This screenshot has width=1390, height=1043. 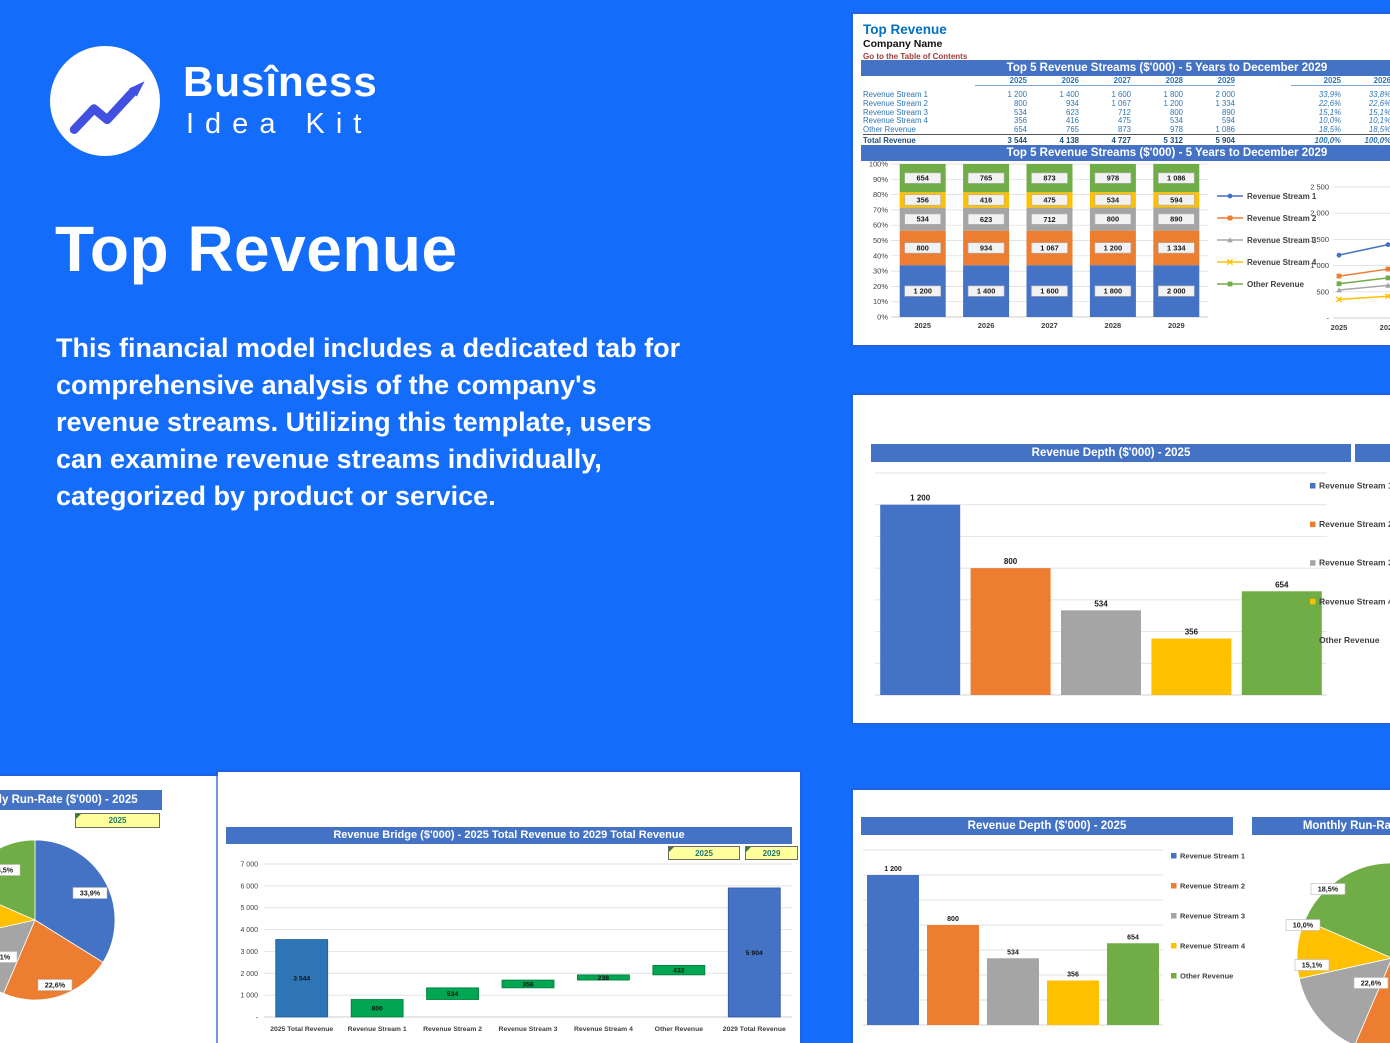 I want to click on svg-text: 10%, so click(x=880, y=301).